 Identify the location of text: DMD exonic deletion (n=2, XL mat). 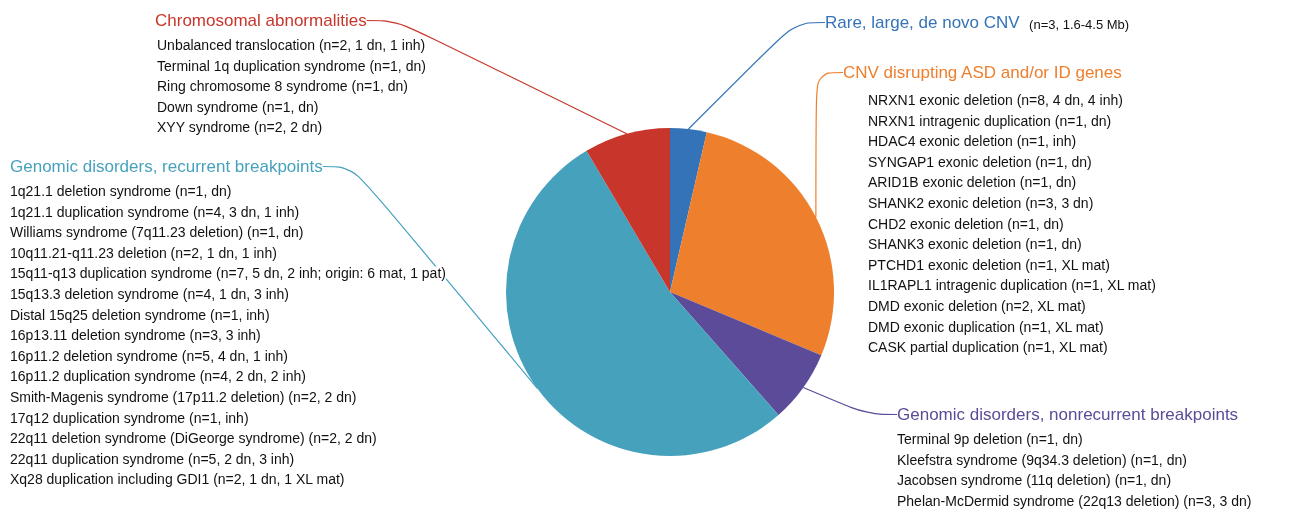
(977, 306).